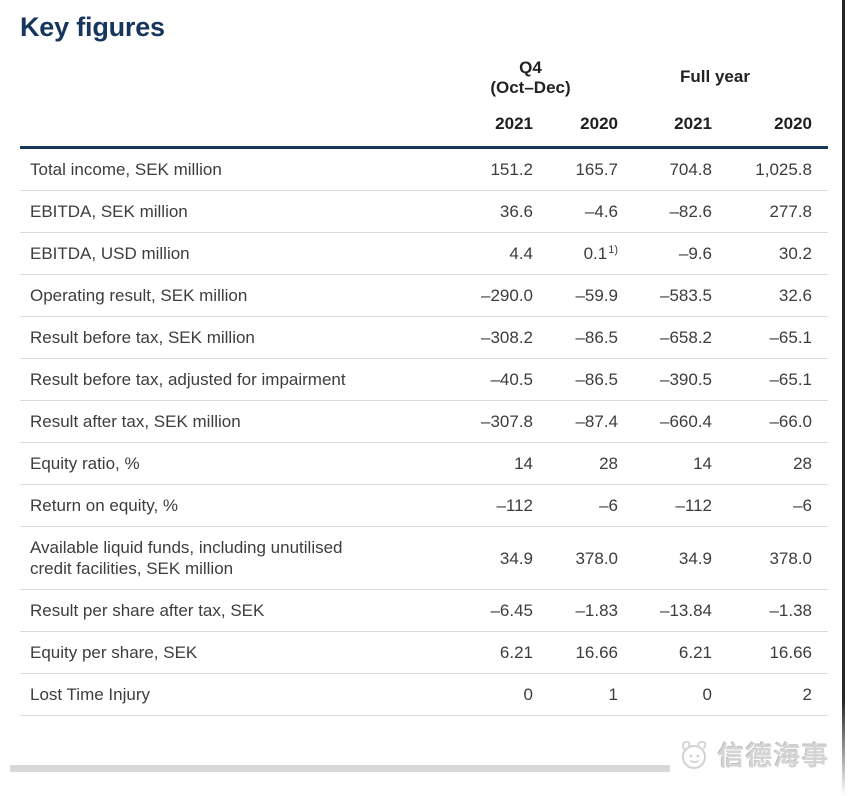  What do you see at coordinates (104, 505) in the screenshot?
I see `row-label: Return on equity, %` at bounding box center [104, 505].